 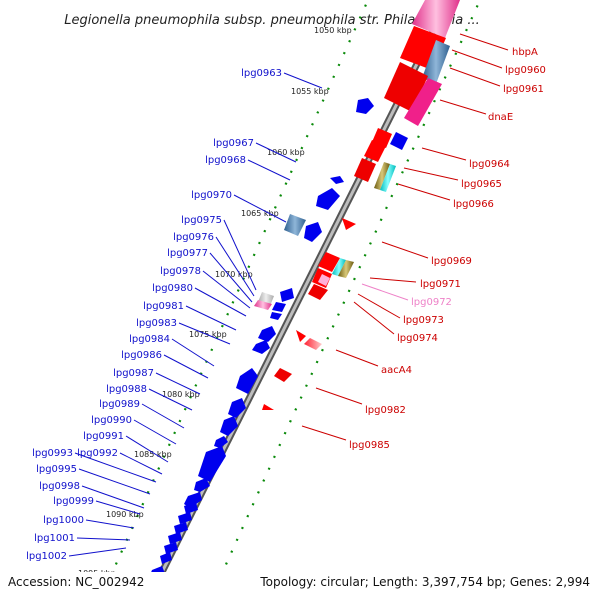 What do you see at coordinates (191, 508) in the screenshot?
I see `gene-arrow-lpg0999` at bounding box center [191, 508].